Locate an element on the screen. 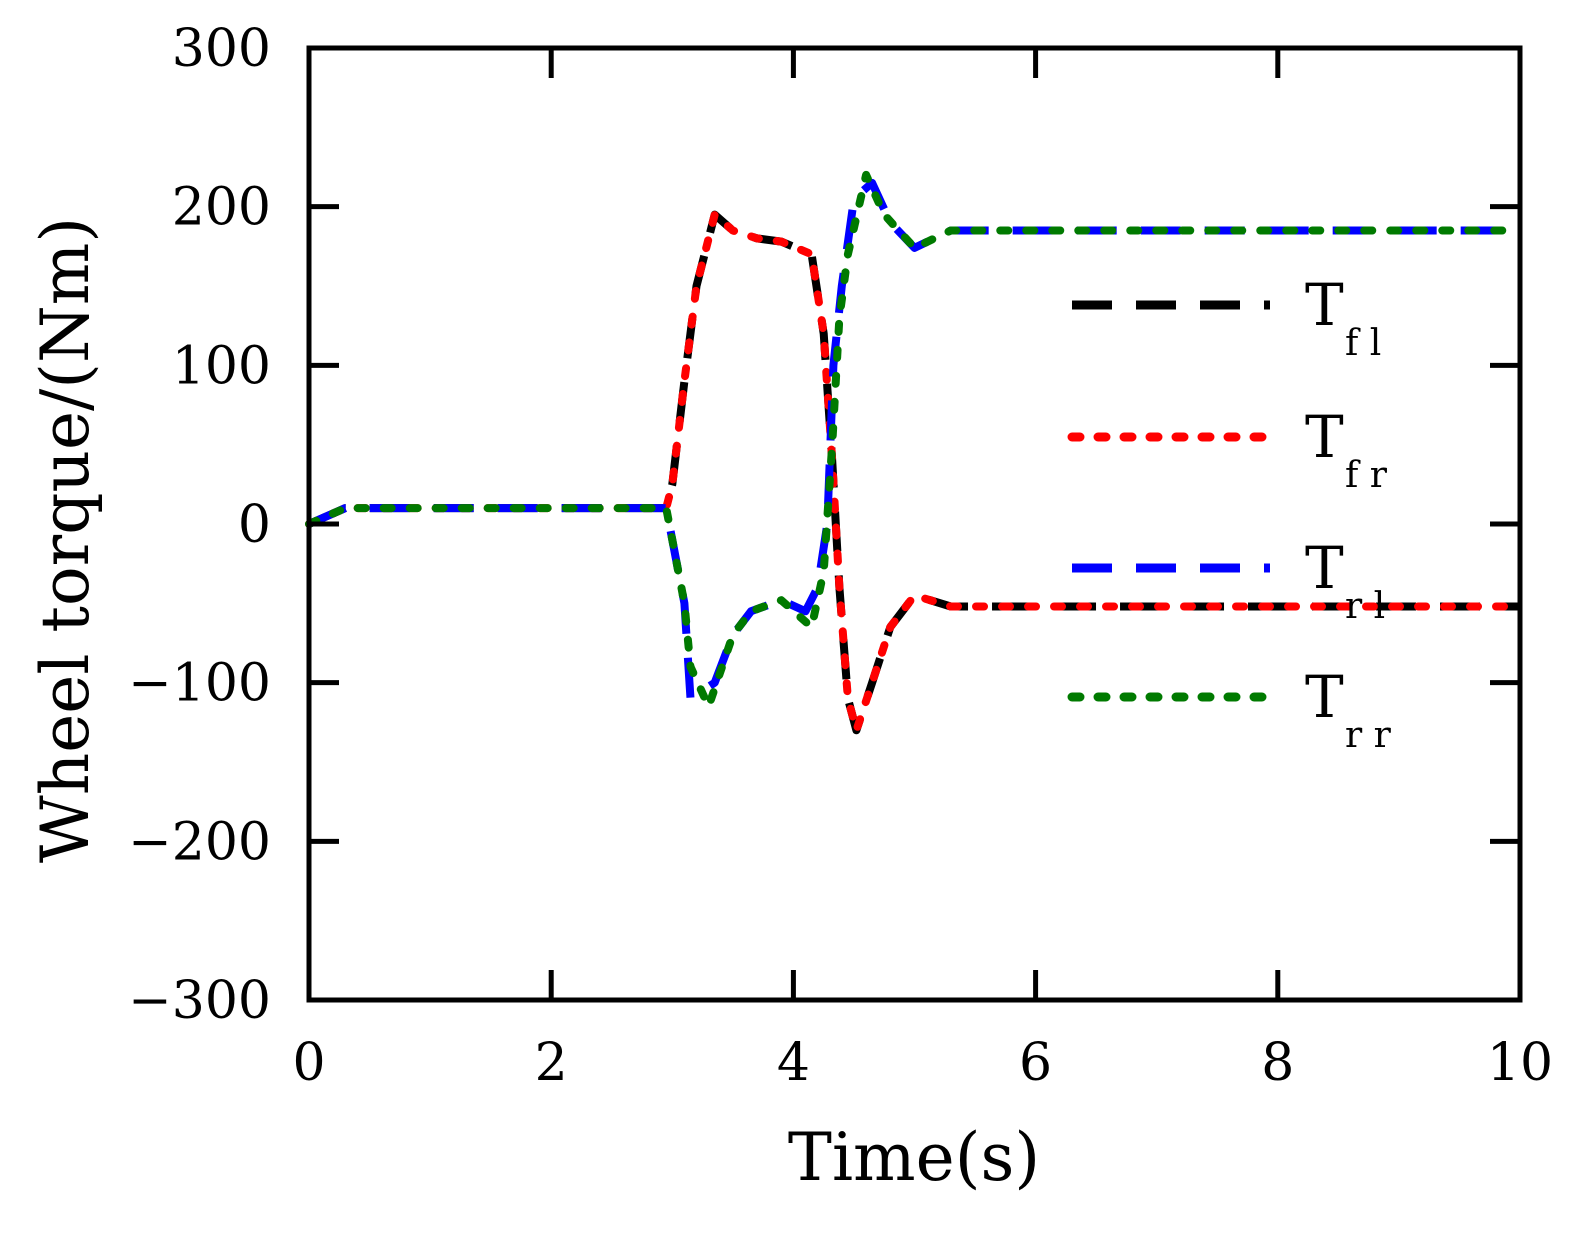  x-tick-label: 2 is located at coordinates (551, 1063).